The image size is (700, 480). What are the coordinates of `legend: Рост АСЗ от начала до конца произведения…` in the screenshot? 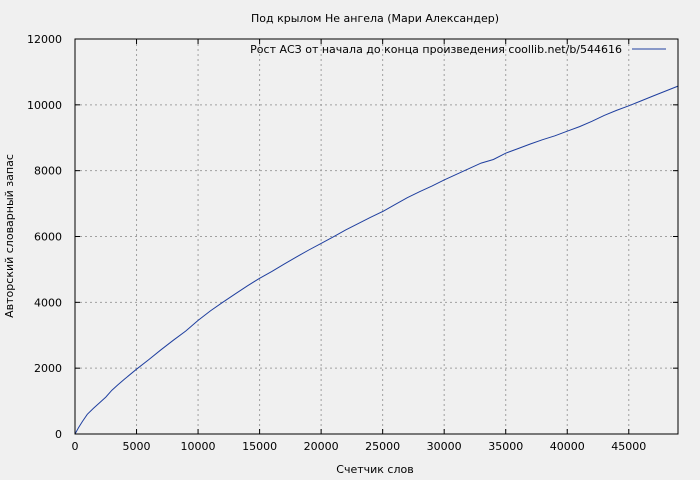 It's located at (458, 49).